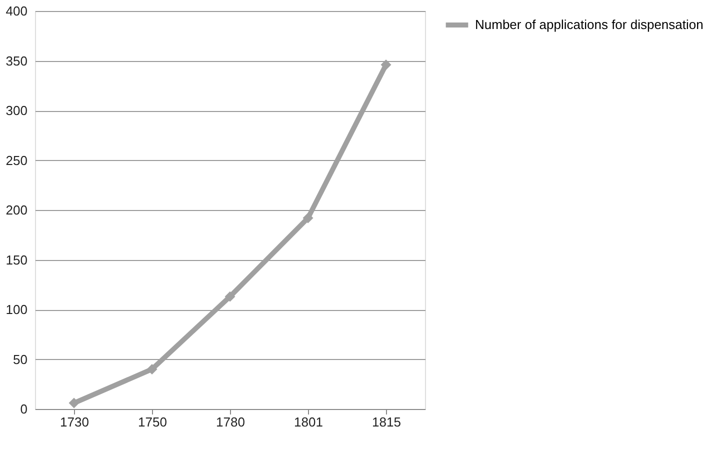 The height and width of the screenshot is (449, 720). Describe the element at coordinates (17, 260) in the screenshot. I see `y-tick-label: 150` at that location.